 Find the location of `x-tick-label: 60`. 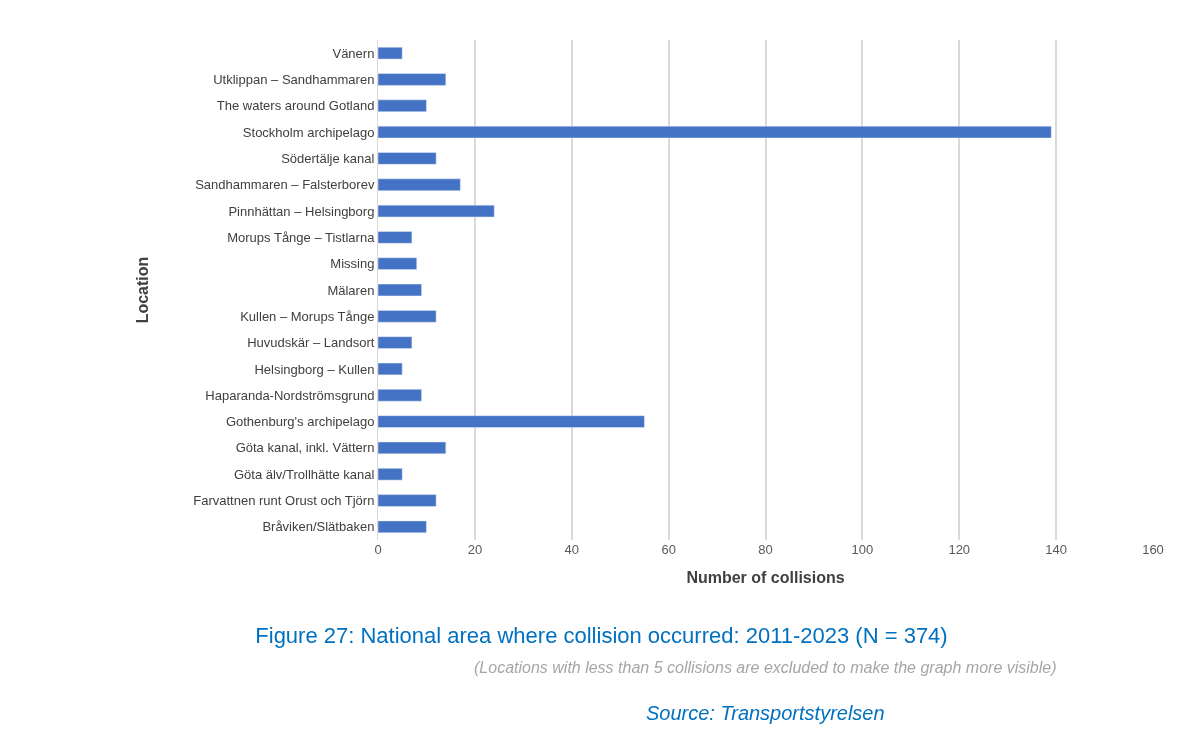

x-tick-label: 60 is located at coordinates (668, 549).